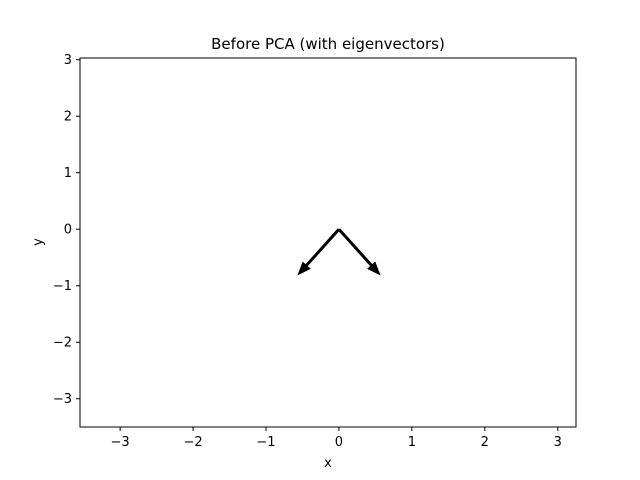 This screenshot has width=640, height=480. Describe the element at coordinates (62, 399) in the screenshot. I see `y-tick-label: −3` at that location.